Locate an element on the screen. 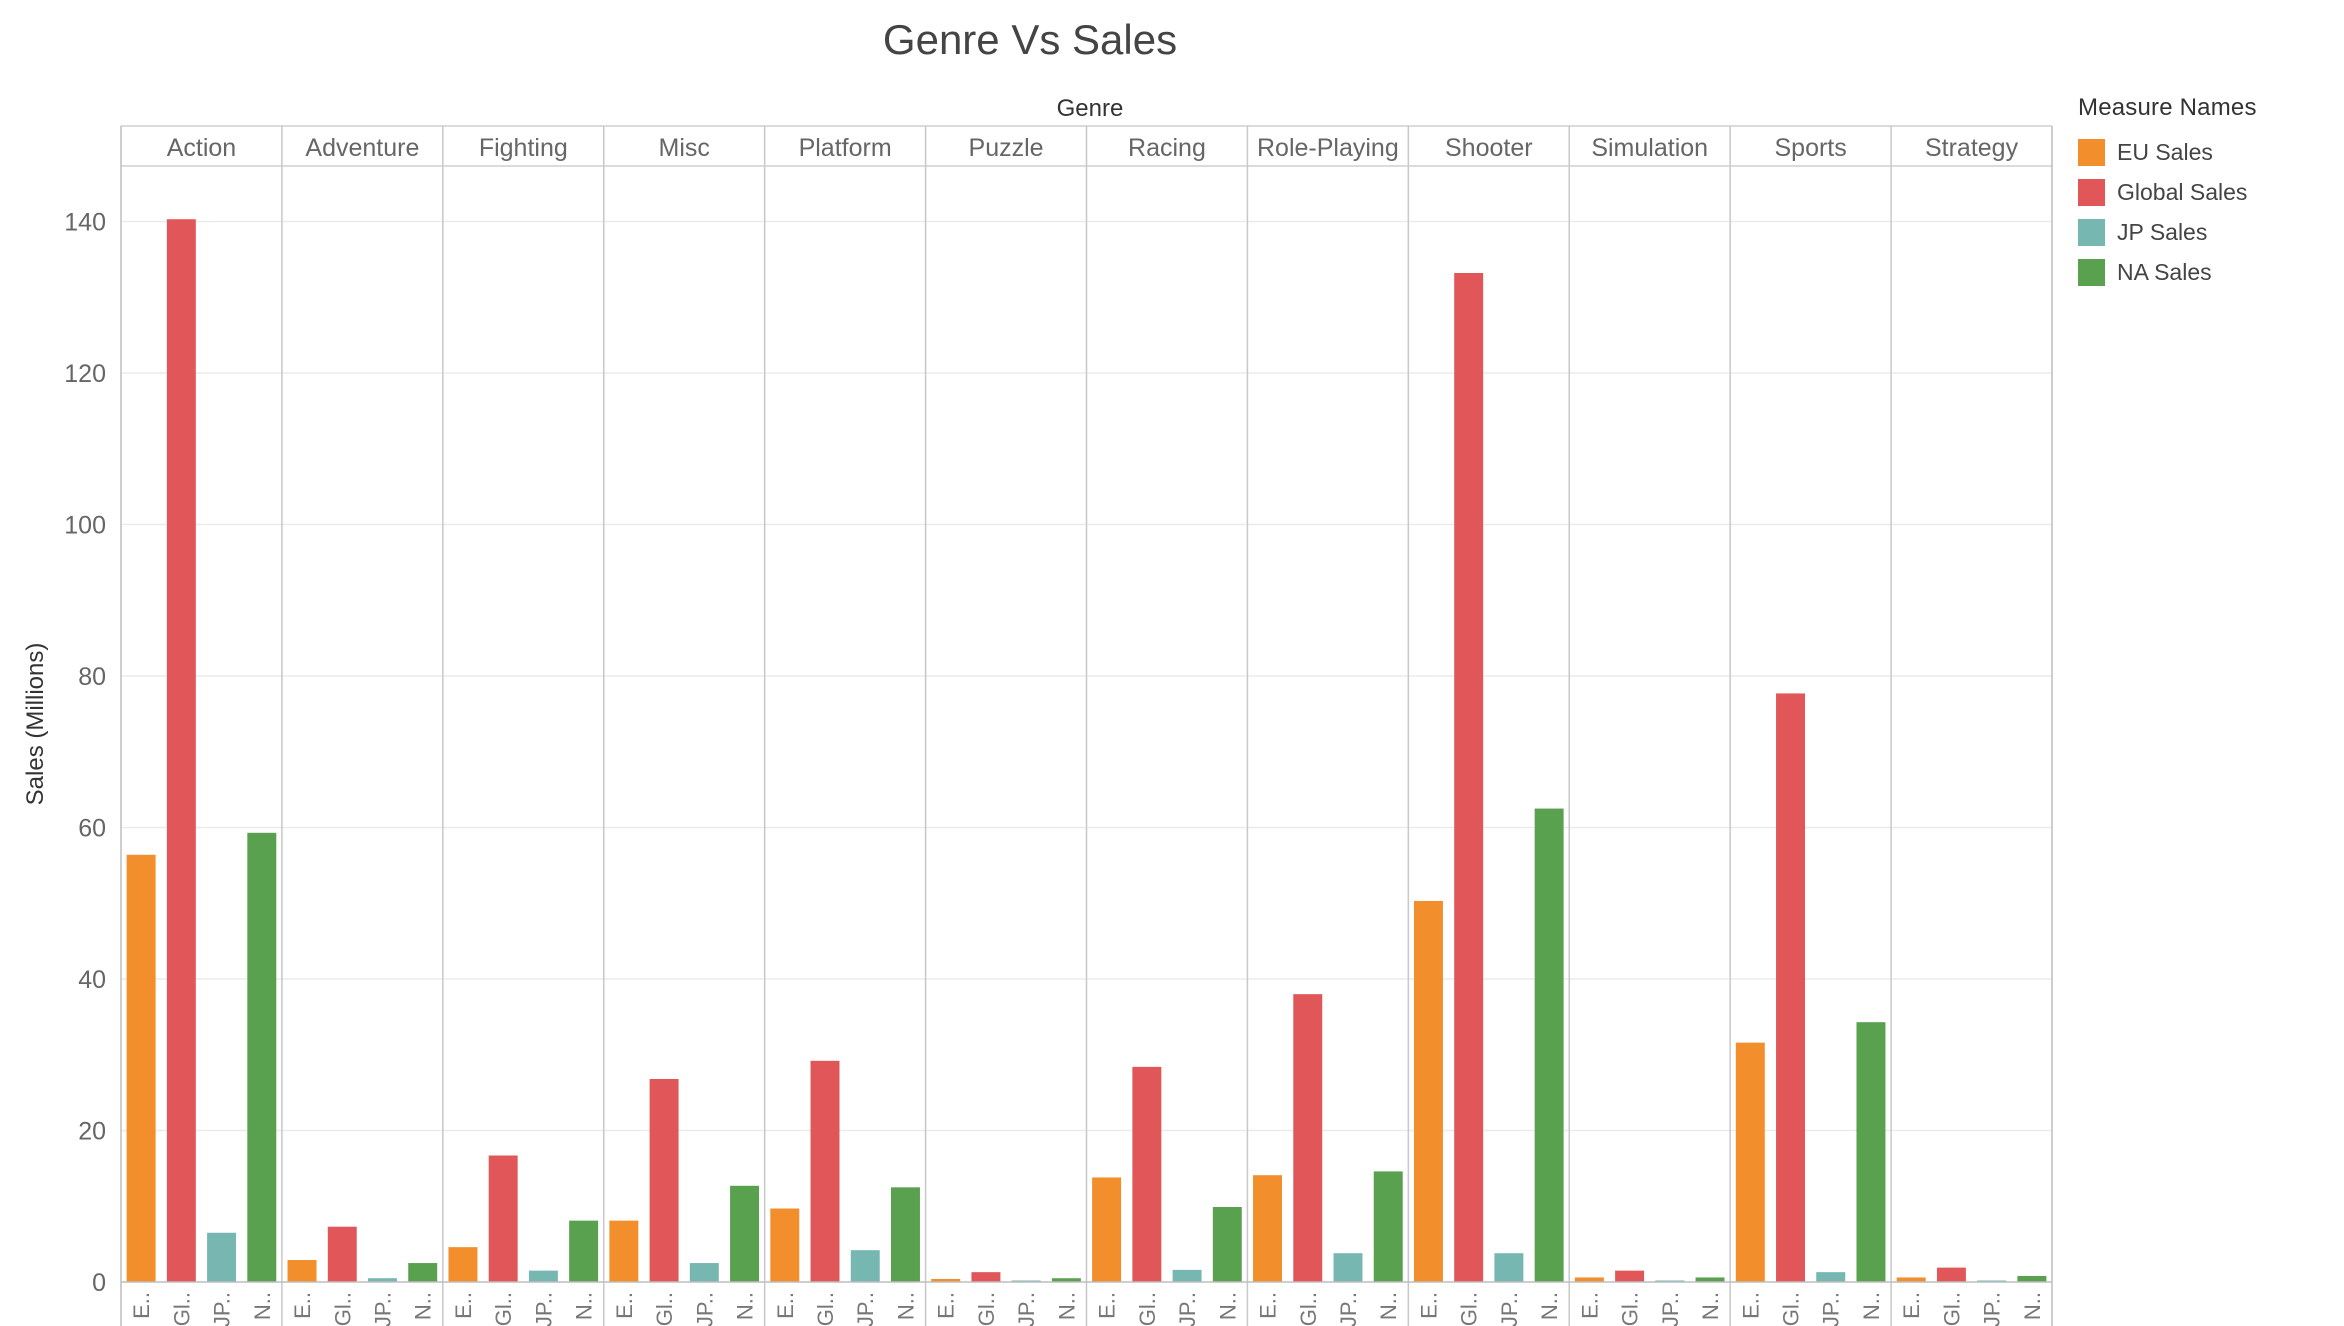  genre-header: Shooter is located at coordinates (1489, 148).